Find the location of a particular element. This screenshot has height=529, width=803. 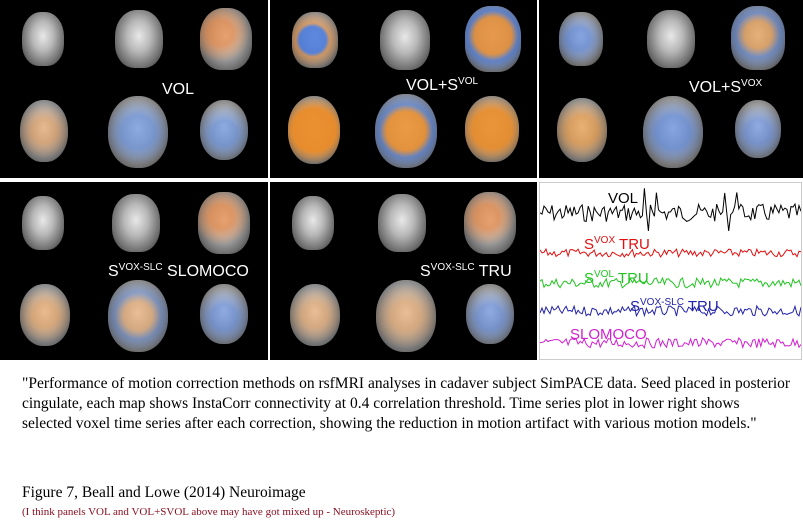

panel-svoxslc-tru: SVOX-SLC TRU is located at coordinates (403, 271).